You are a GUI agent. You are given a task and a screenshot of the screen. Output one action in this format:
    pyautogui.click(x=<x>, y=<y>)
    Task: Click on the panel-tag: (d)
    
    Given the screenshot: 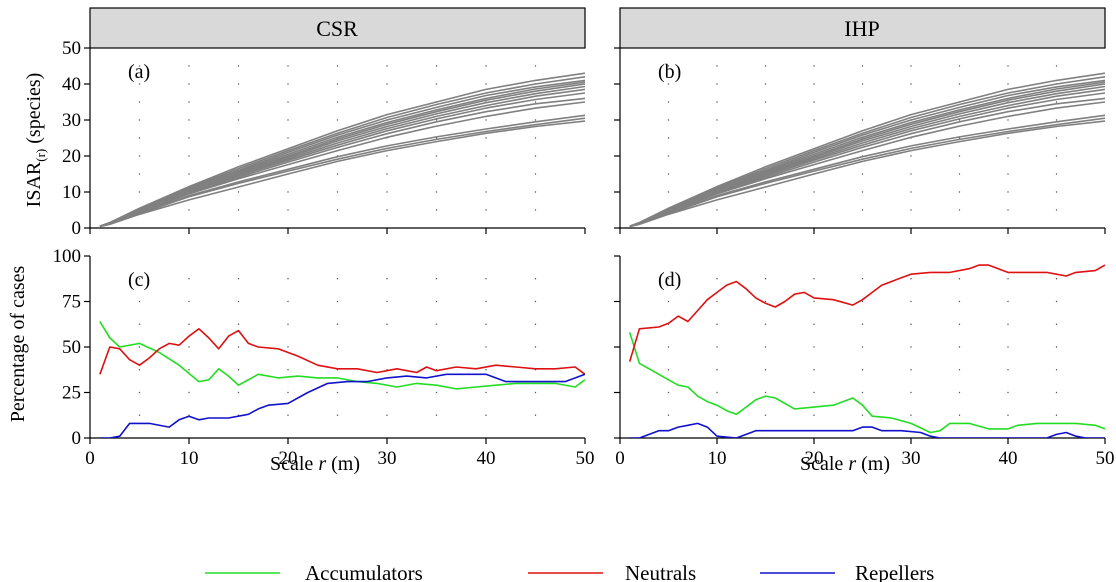 What is the action you would take?
    pyautogui.click(x=669, y=280)
    